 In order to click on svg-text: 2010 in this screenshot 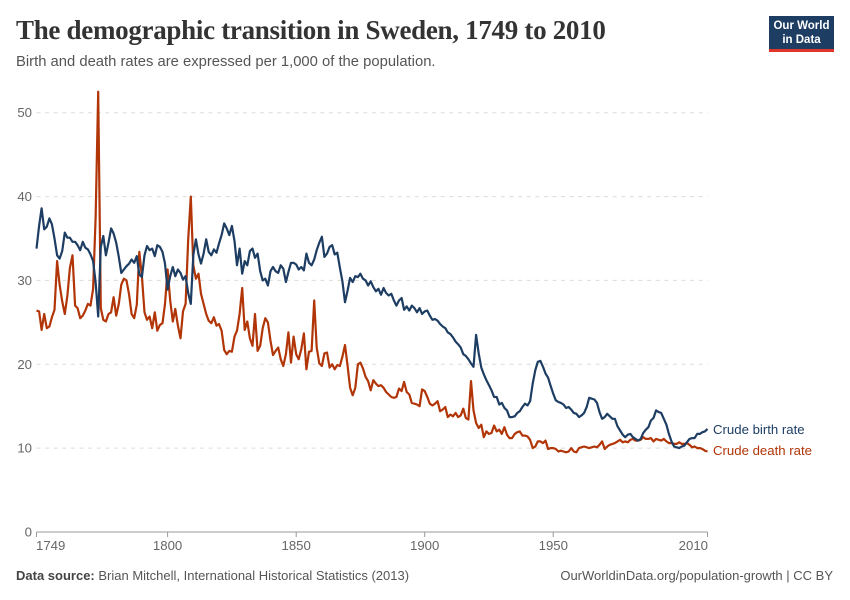, I will do `click(693, 545)`.